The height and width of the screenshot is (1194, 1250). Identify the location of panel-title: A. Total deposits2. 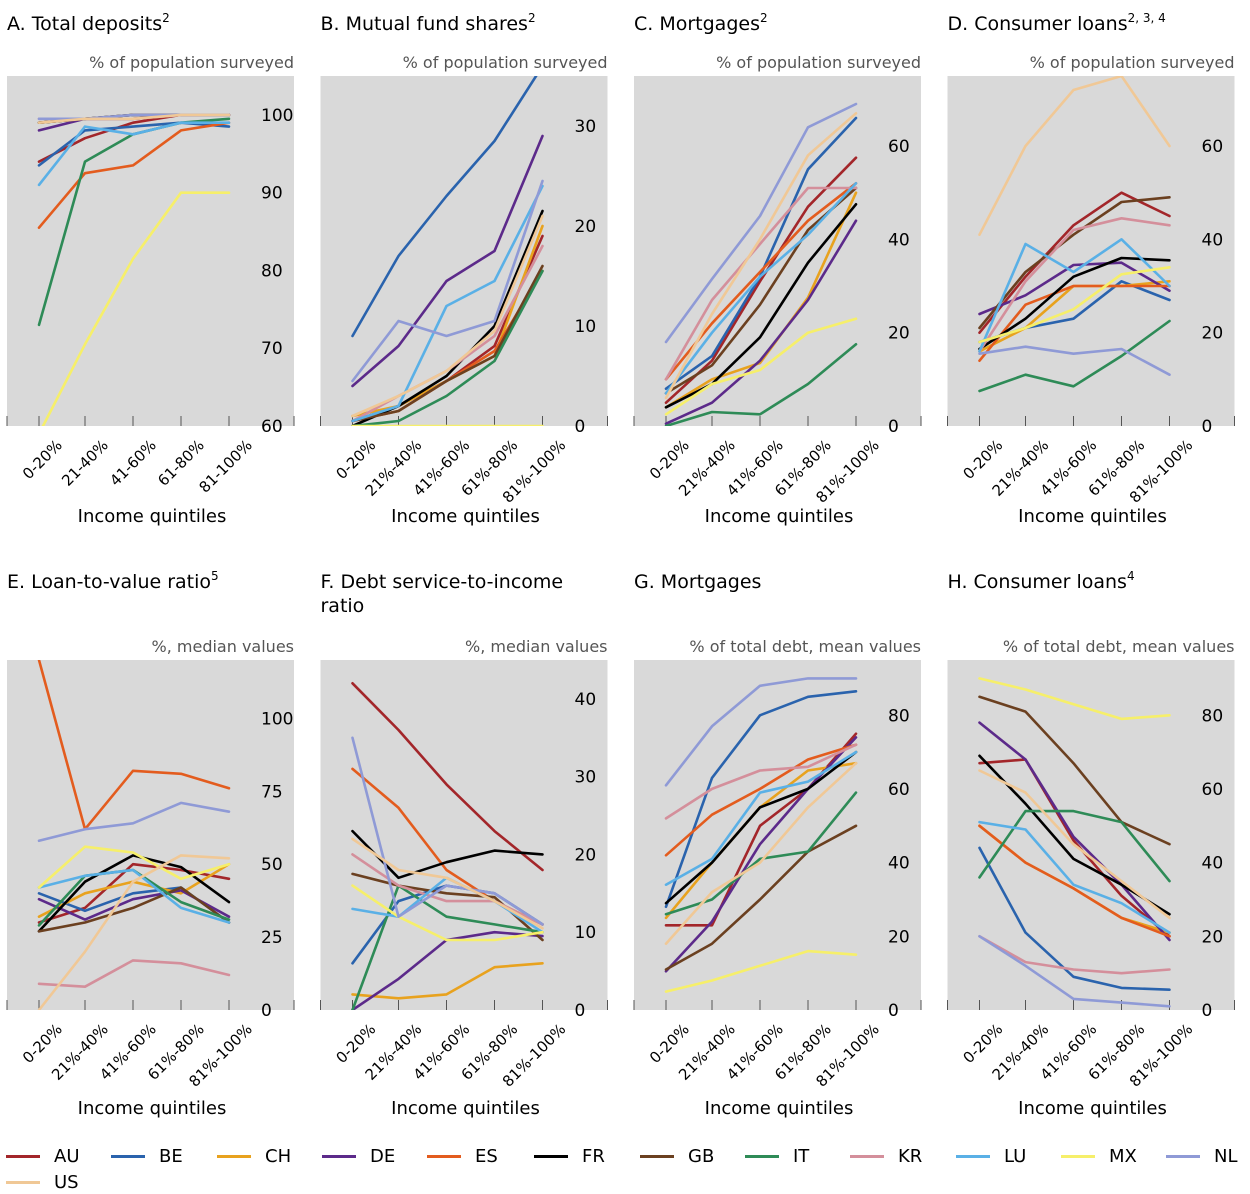
(88, 23).